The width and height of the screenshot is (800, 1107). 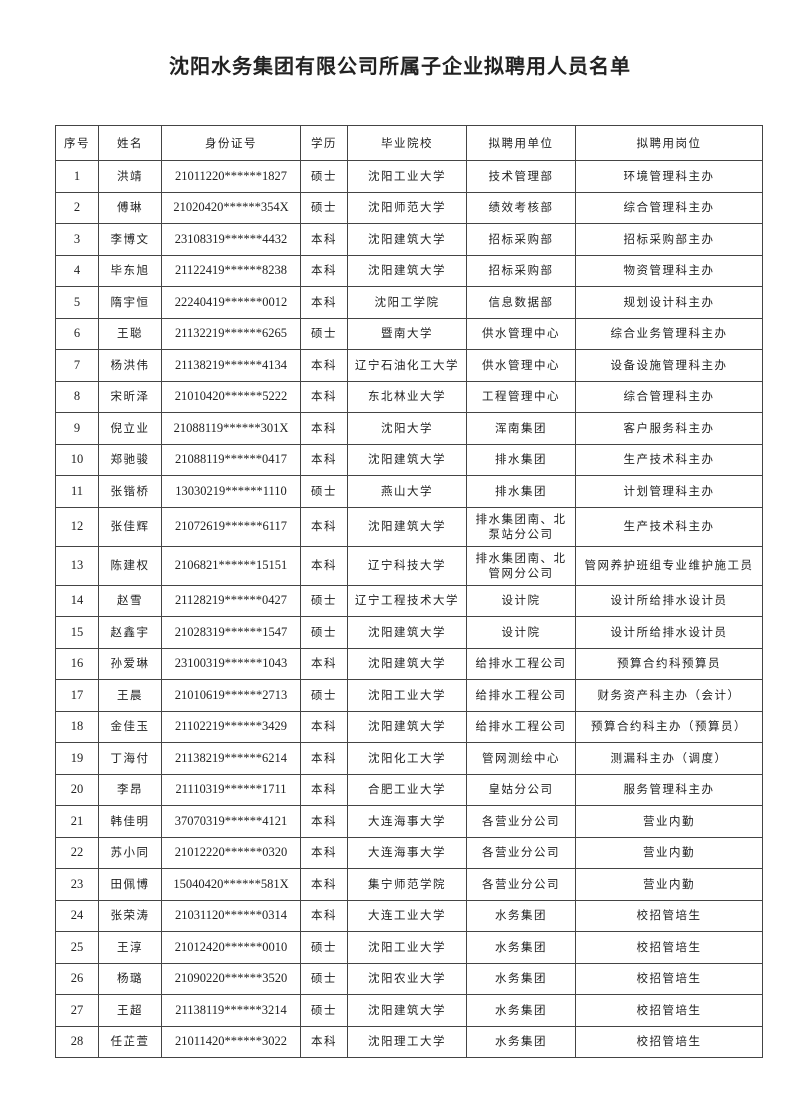 What do you see at coordinates (409, 428) in the screenshot?
I see `table-row: 9 倪立业 21088119******301X 本科 沈阳大学 浑南集团 客户服务科主办` at bounding box center [409, 428].